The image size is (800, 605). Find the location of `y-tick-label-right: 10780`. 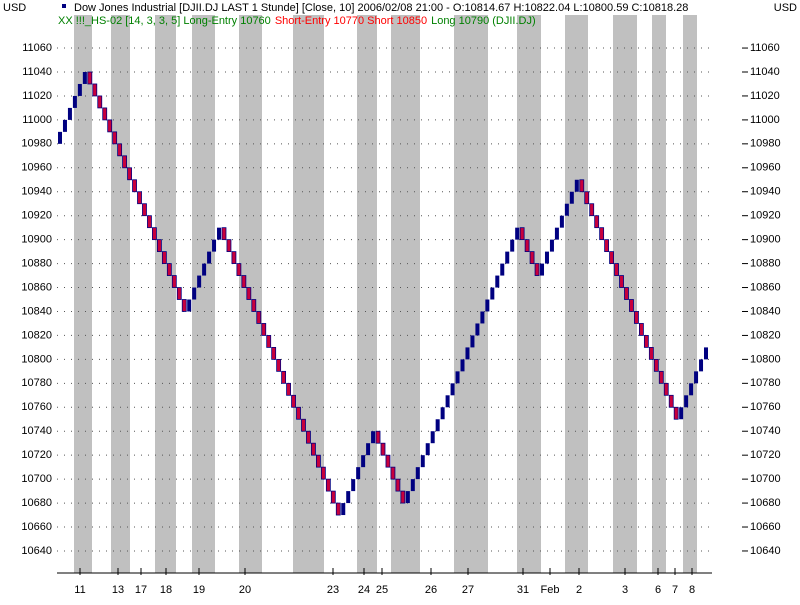

y-tick-label-right: 10780 is located at coordinates (765, 383).